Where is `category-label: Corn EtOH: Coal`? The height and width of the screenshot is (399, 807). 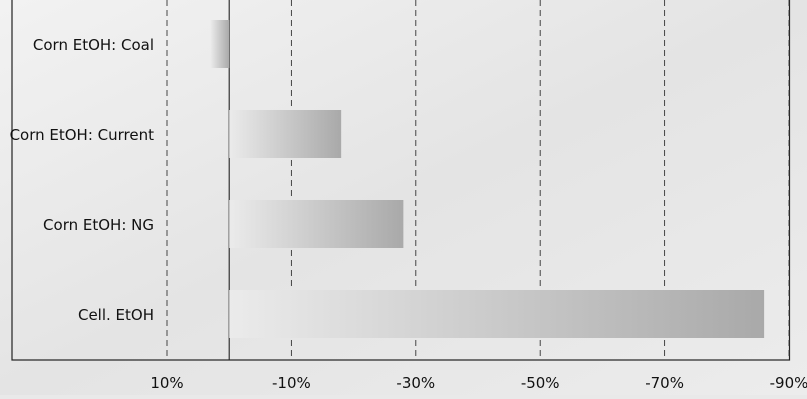 category-label: Corn EtOH: Coal is located at coordinates (93, 45).